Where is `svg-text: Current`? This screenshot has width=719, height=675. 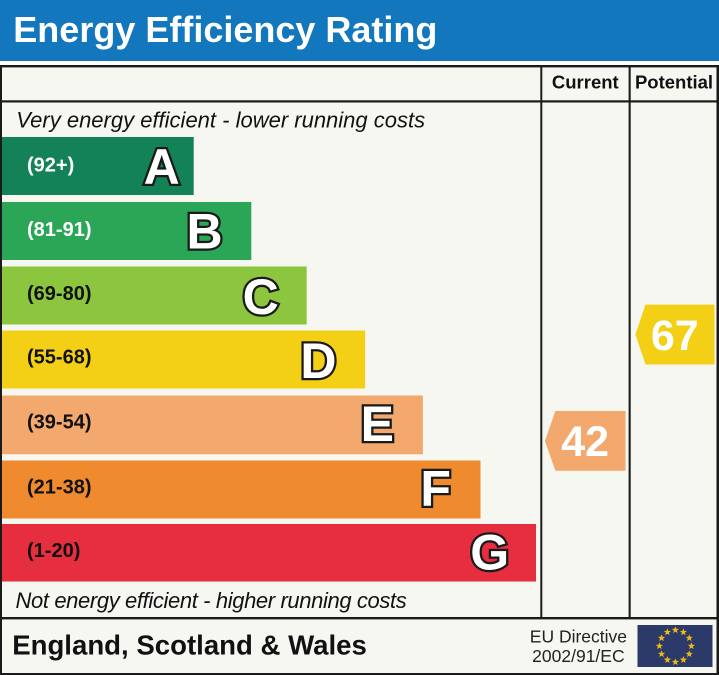
svg-text: Current is located at coordinates (585, 81).